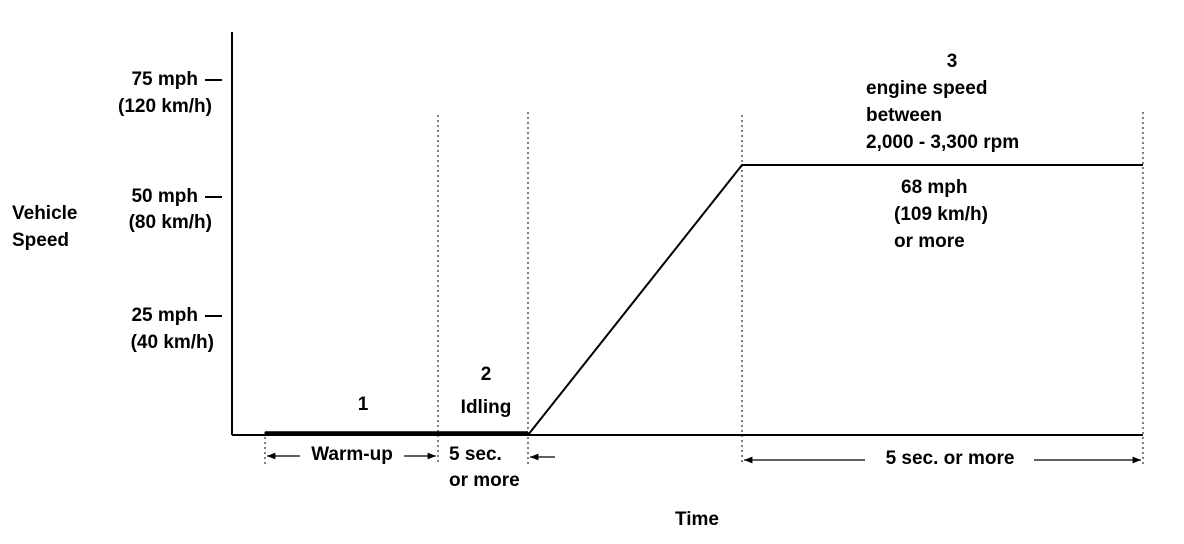  I want to click on phase-number: 3, so click(952, 61).